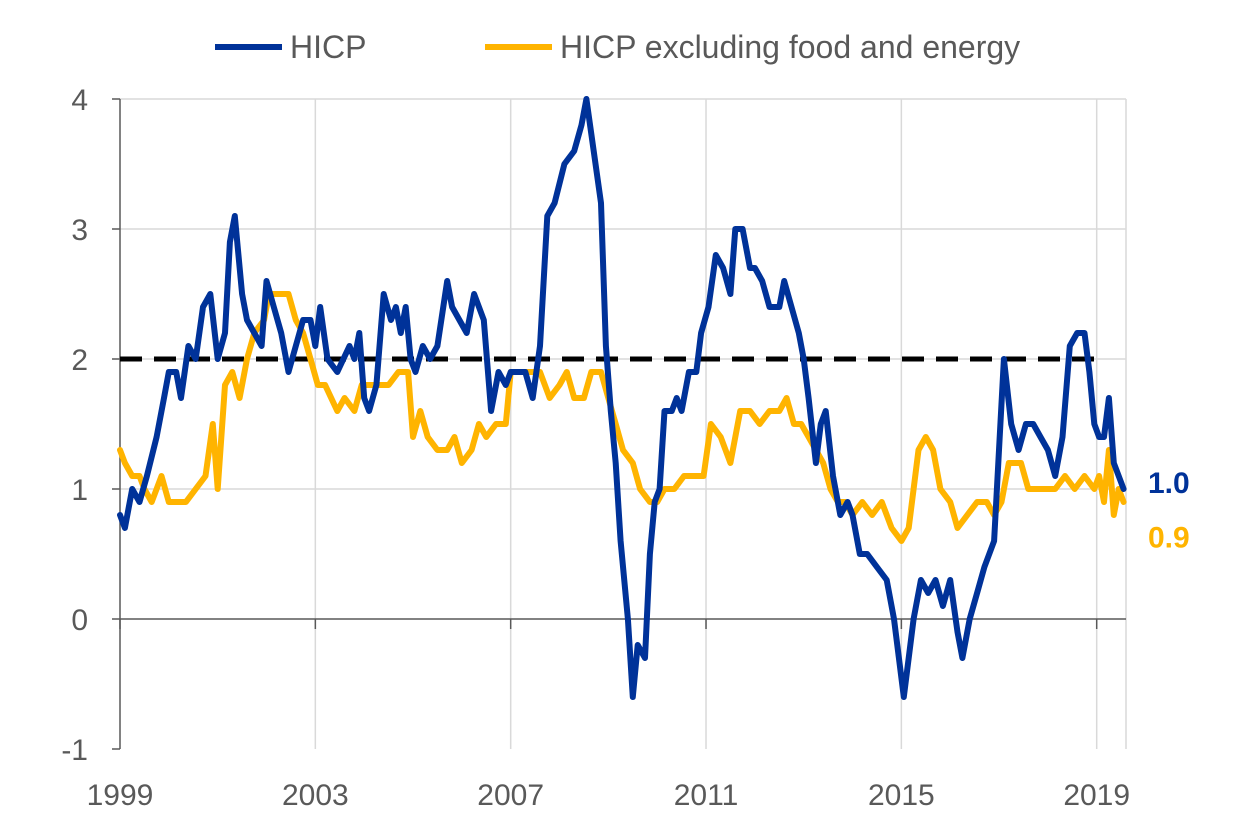 The height and width of the screenshot is (818, 1240). What do you see at coordinates (79, 100) in the screenshot?
I see `y-tick-label: 4` at bounding box center [79, 100].